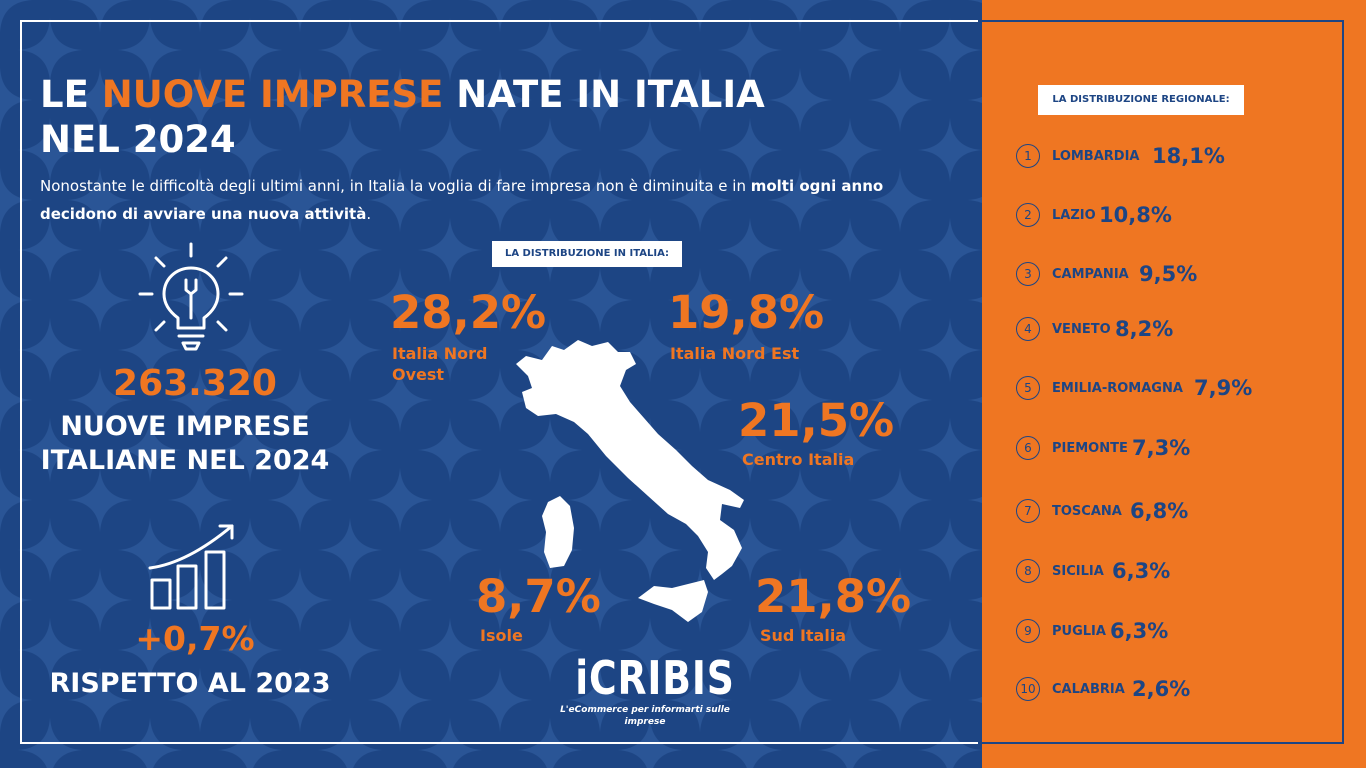 The width and height of the screenshot is (1366, 768). Describe the element at coordinates (195, 383) in the screenshot. I see `total-companies-value: 263.320` at that location.